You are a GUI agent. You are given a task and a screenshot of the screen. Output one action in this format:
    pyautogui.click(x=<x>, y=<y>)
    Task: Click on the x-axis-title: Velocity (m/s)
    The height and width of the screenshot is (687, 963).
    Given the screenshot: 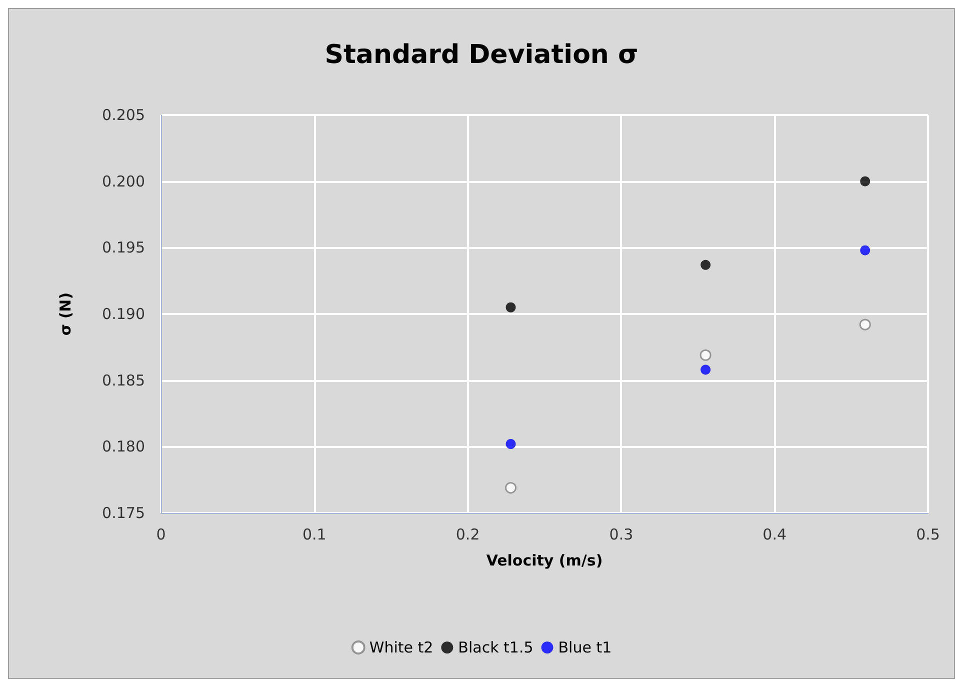 What is the action you would take?
    pyautogui.click(x=544, y=561)
    